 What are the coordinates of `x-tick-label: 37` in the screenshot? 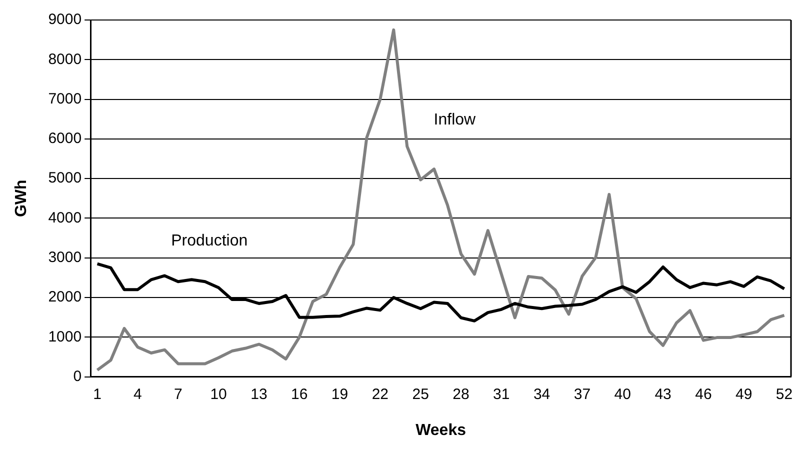 It's located at (582, 394).